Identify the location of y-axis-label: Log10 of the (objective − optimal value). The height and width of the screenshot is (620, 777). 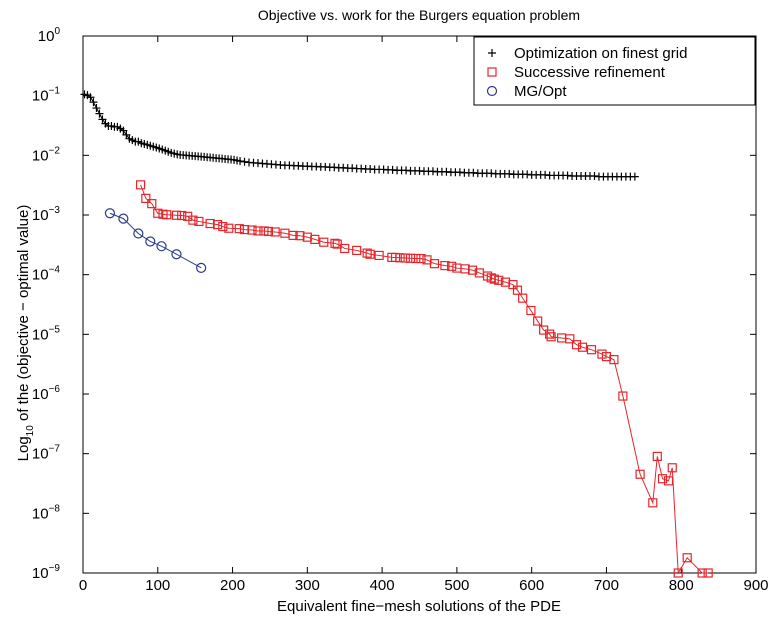
(25, 333).